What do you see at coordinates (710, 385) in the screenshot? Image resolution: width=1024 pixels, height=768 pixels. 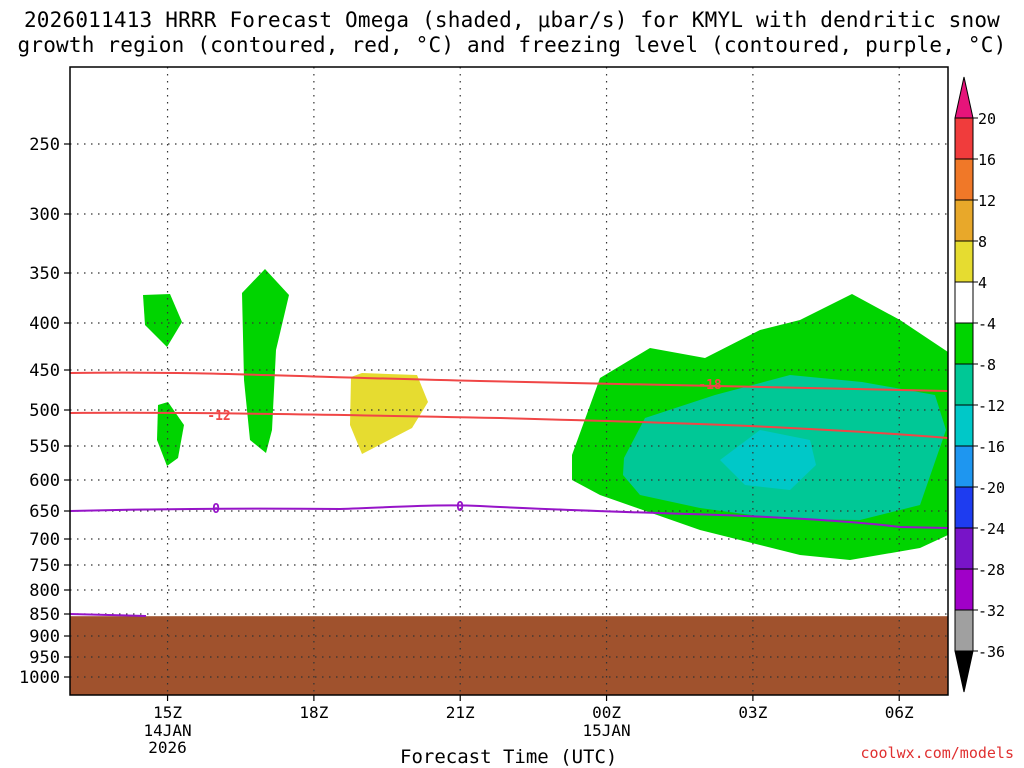 I see `dgz-contour-label: -18` at bounding box center [710, 385].